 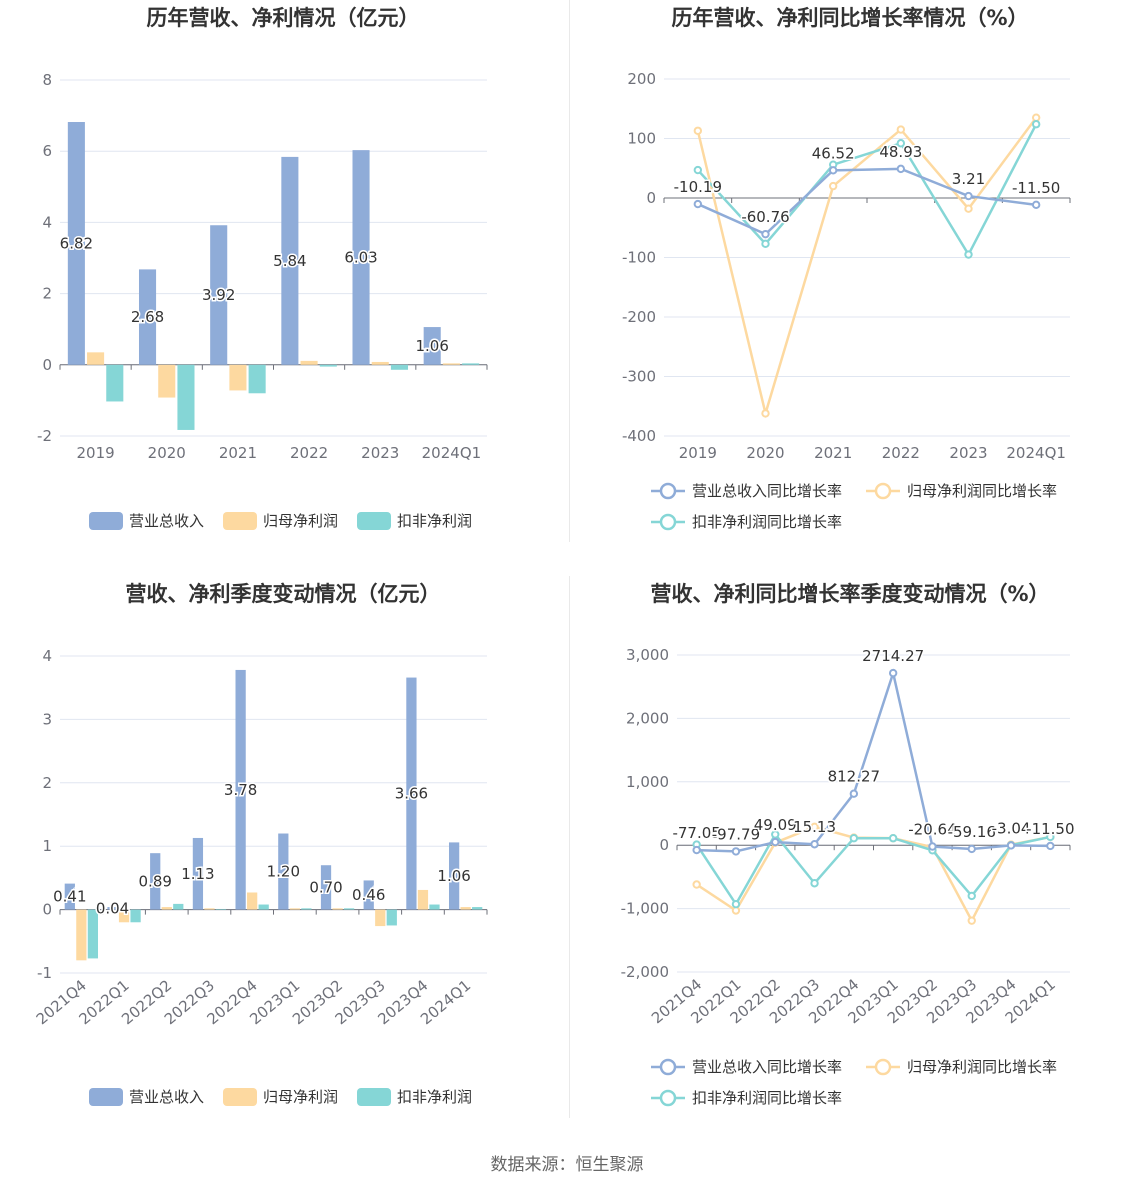 What do you see at coordinates (569, 271) in the screenshot?
I see `vertical-divider-top` at bounding box center [569, 271].